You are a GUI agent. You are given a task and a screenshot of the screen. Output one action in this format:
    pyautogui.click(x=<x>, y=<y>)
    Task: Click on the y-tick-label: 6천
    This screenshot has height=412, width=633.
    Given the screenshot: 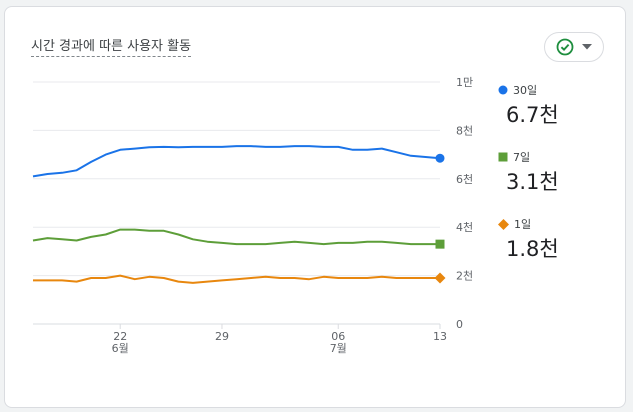 What is the action you would take?
    pyautogui.click(x=464, y=179)
    